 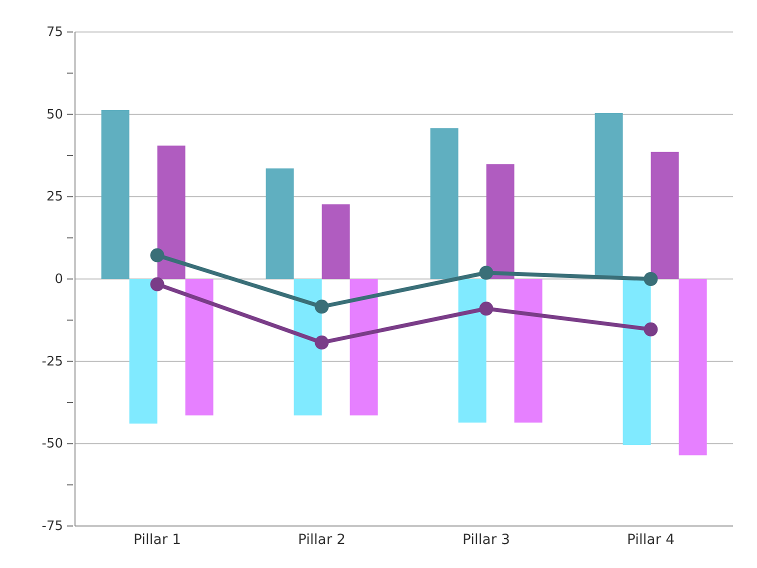 What do you see at coordinates (157, 540) in the screenshot?
I see `x-tick-label: Pillar 1` at bounding box center [157, 540].